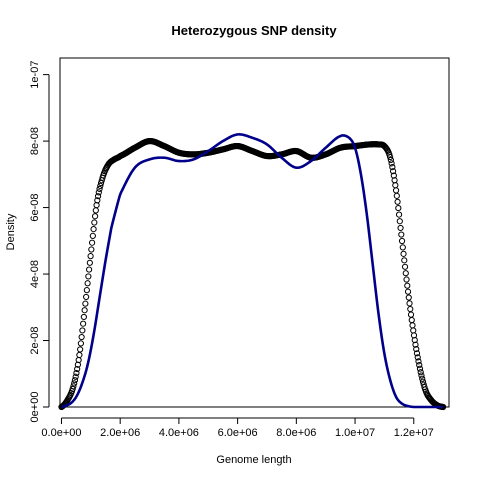 This screenshot has width=480, height=480. Describe the element at coordinates (414, 433) in the screenshot. I see `x-tick-label: 1.2e+07` at that location.